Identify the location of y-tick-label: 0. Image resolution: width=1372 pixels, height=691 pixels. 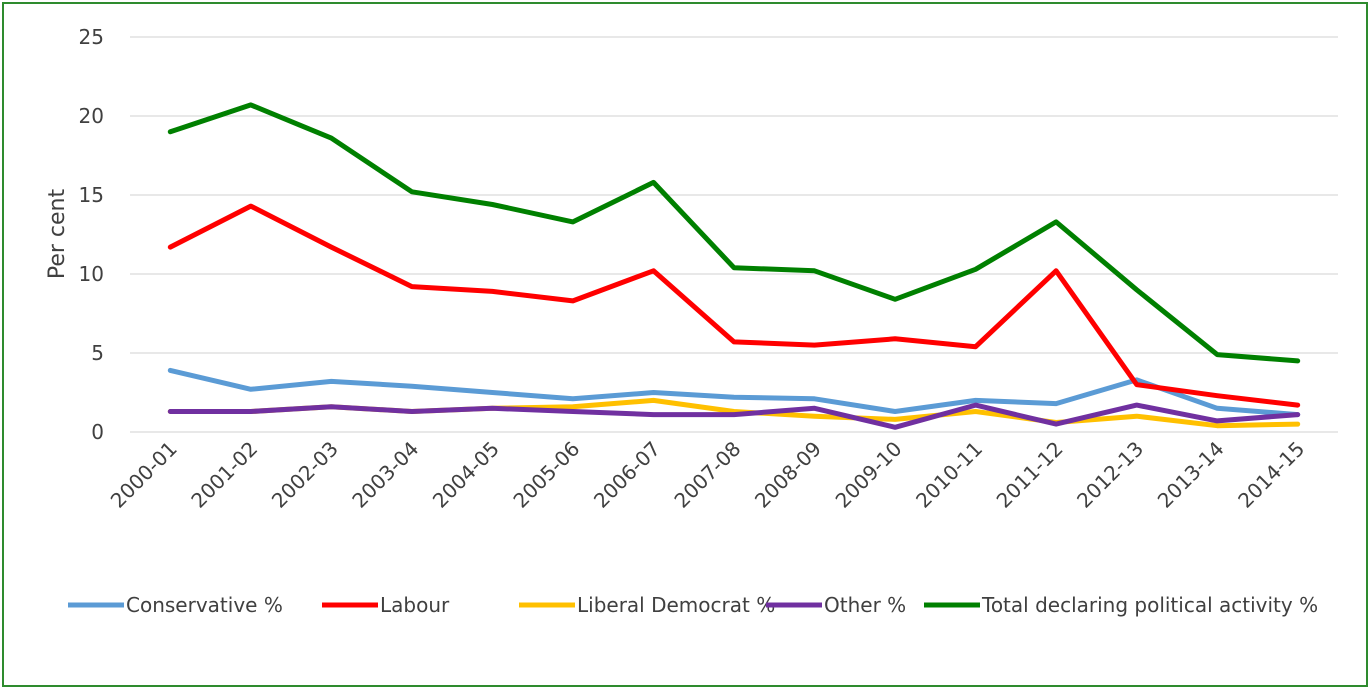
(97, 432).